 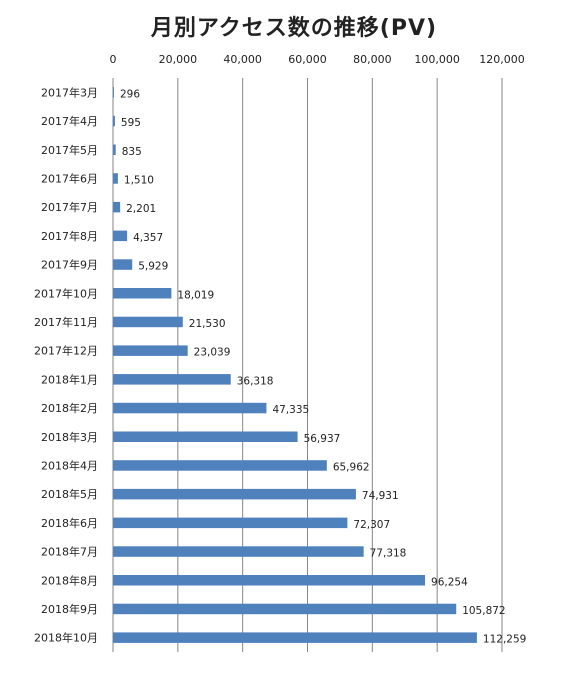 What do you see at coordinates (69, 437) in the screenshot?
I see `category-label-12: 2018年3月` at bounding box center [69, 437].